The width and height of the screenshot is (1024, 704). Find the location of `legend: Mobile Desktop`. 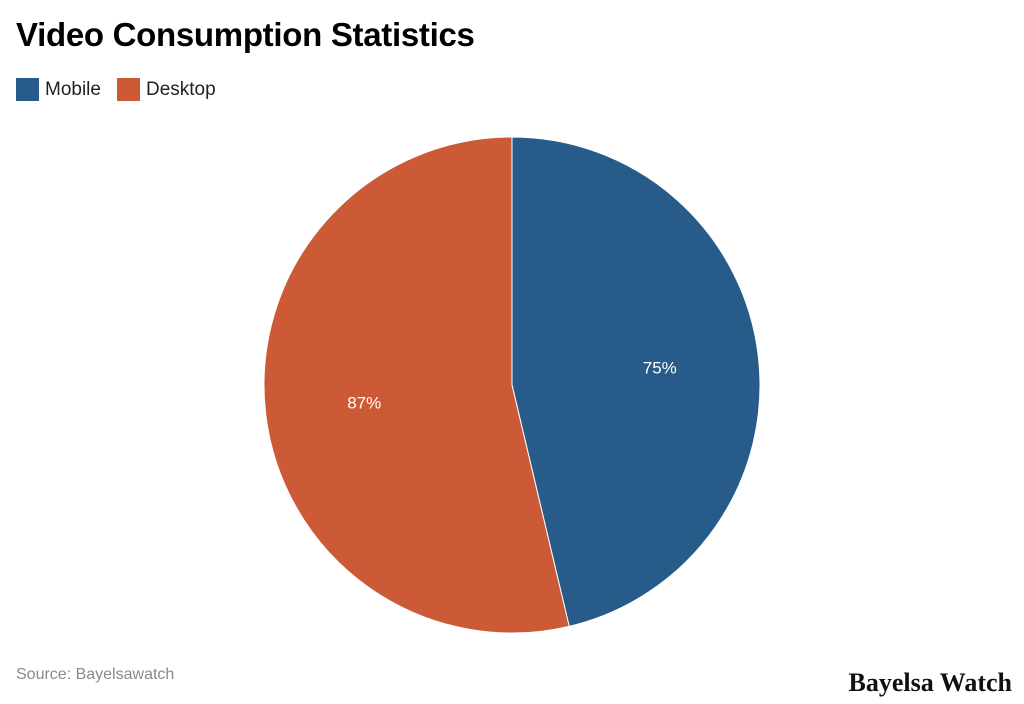

legend: Mobile Desktop is located at coordinates (124, 89).